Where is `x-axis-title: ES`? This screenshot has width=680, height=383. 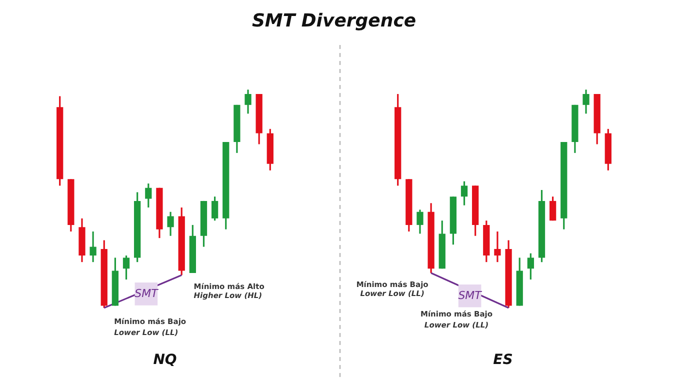
x-axis-title: ES is located at coordinates (503, 360).